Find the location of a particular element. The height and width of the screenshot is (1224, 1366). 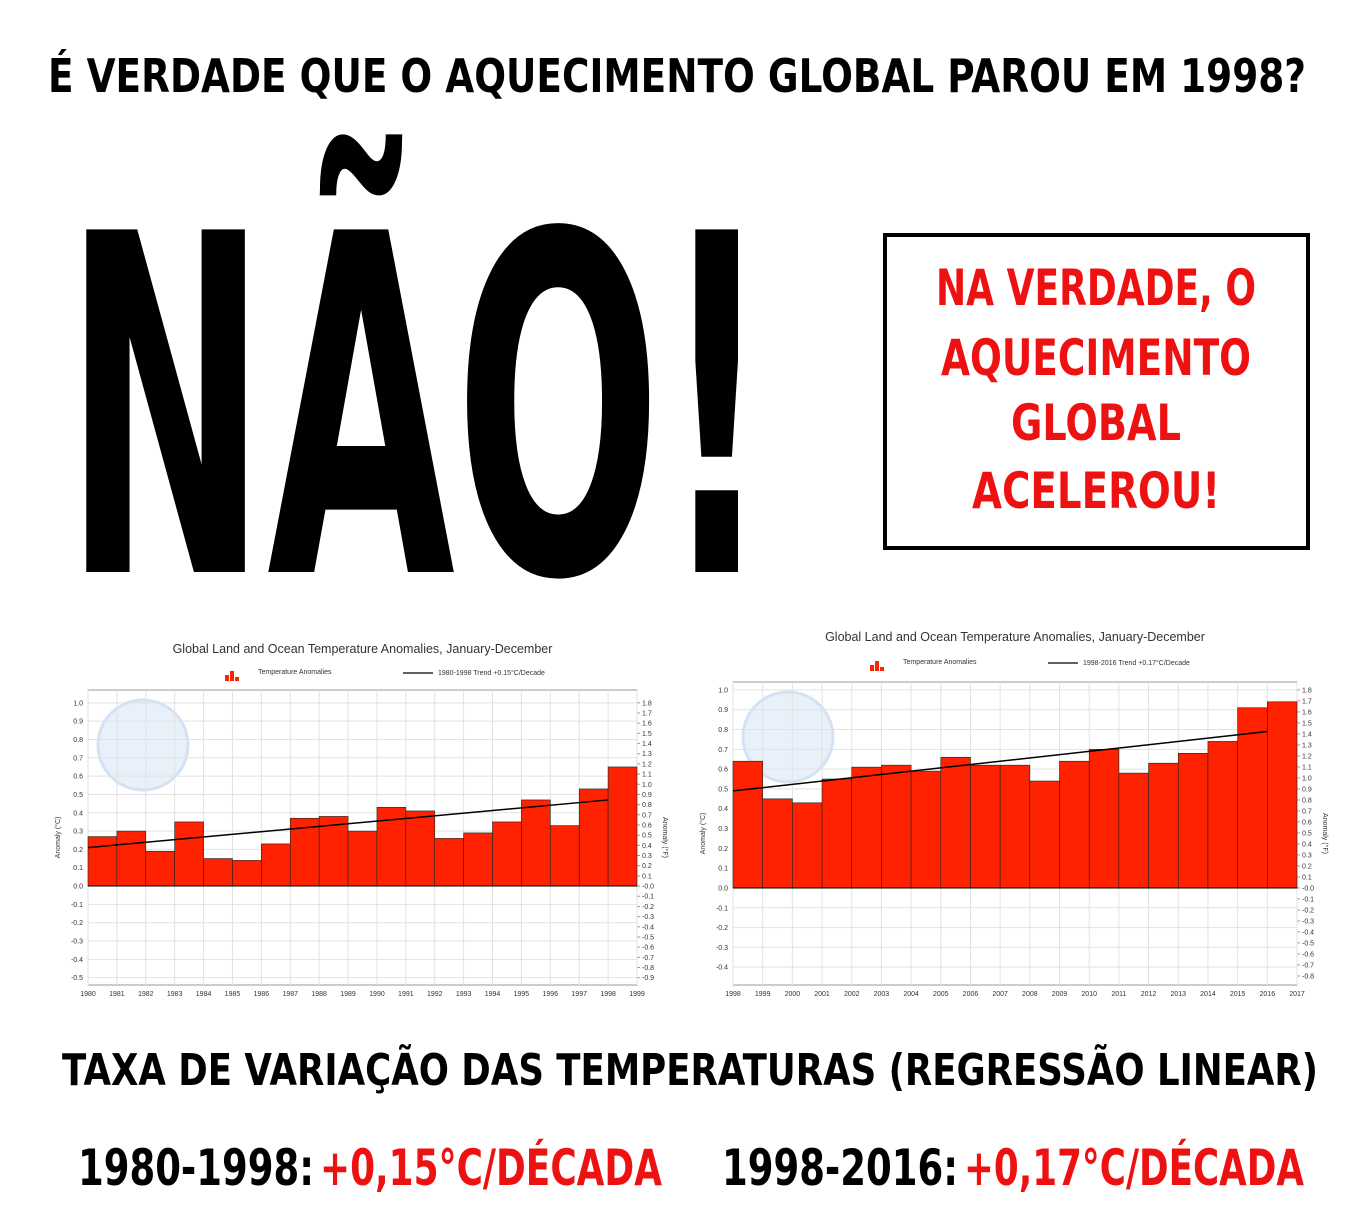

x-tick-label: 1981 is located at coordinates (117, 994).